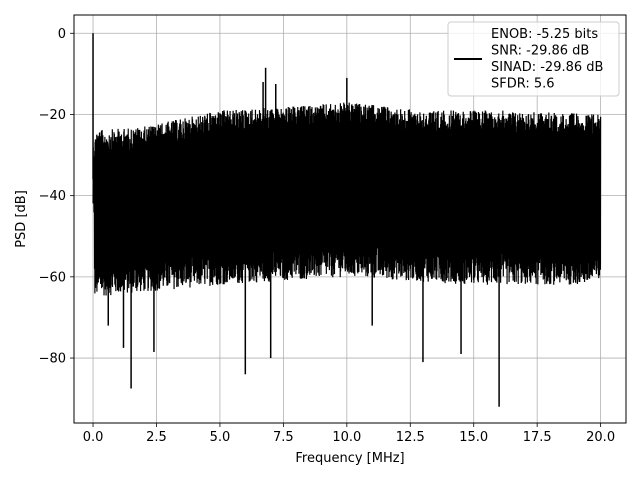 This screenshot has height=480, width=640. Describe the element at coordinates (220, 437) in the screenshot. I see `x-tick-label: 5.0` at that location.